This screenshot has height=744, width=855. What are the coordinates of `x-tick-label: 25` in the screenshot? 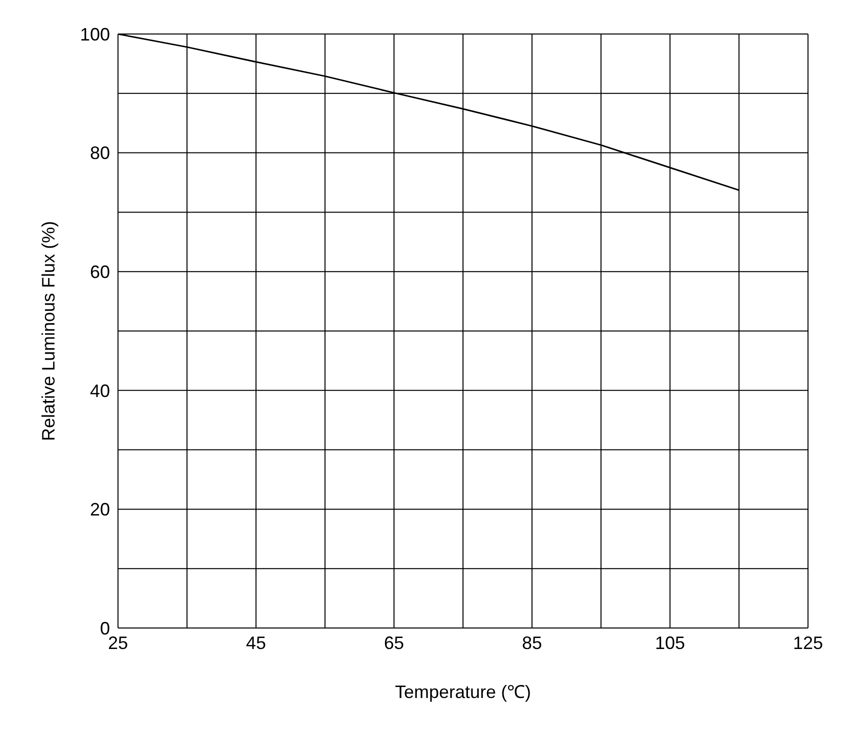 It's located at (118, 642).